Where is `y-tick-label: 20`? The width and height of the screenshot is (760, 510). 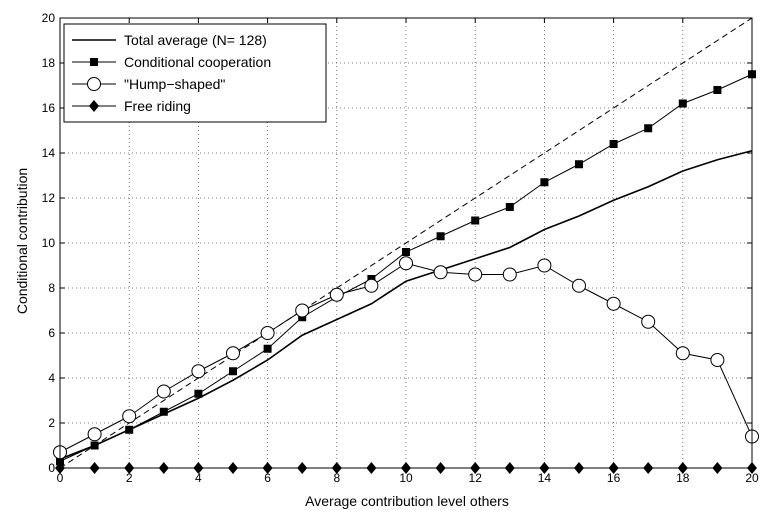 y-tick-label: 20 is located at coordinates (49, 18).